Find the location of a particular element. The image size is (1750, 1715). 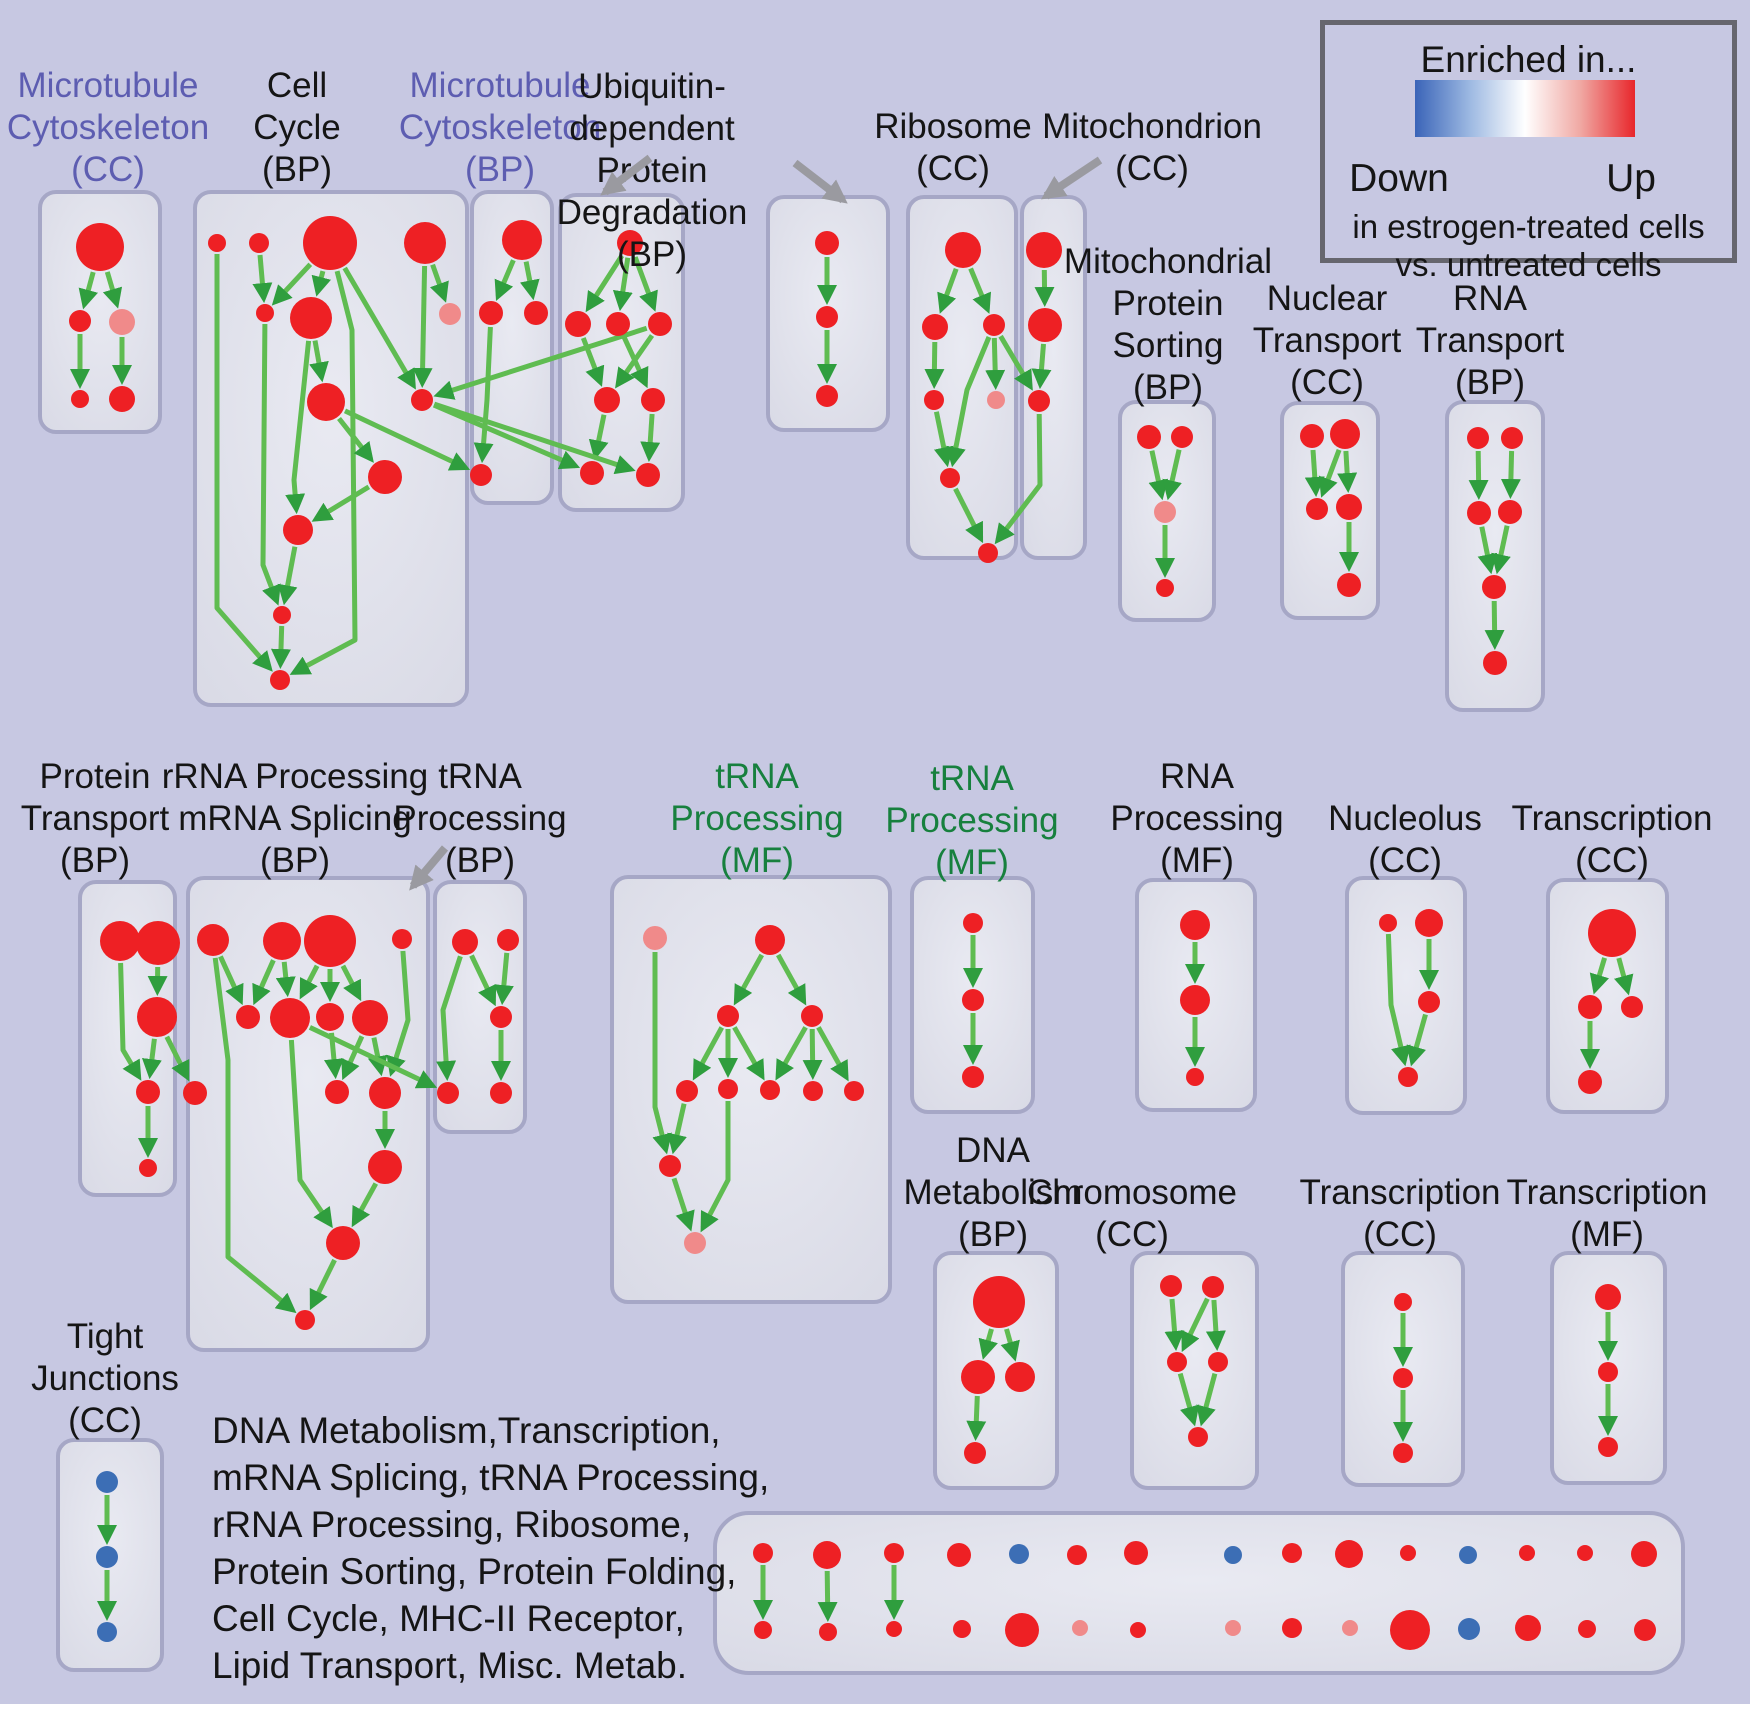

cluster-label-mitochondrion-cc: Mitochondrion (CC) is located at coordinates (1152, 147).